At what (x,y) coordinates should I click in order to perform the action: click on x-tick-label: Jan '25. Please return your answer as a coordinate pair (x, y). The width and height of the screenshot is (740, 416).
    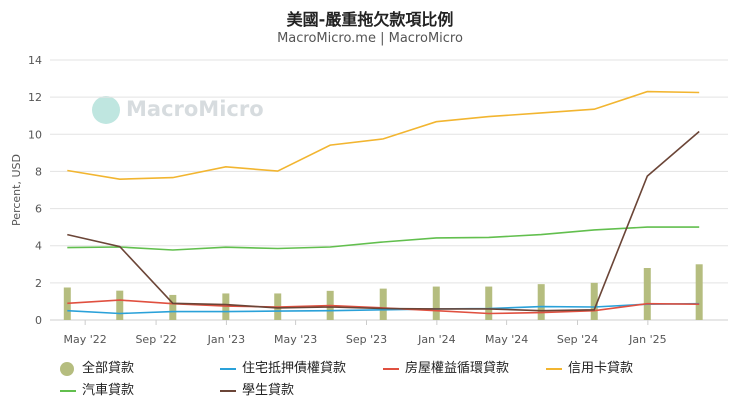
    Looking at the image, I should click on (647, 339).